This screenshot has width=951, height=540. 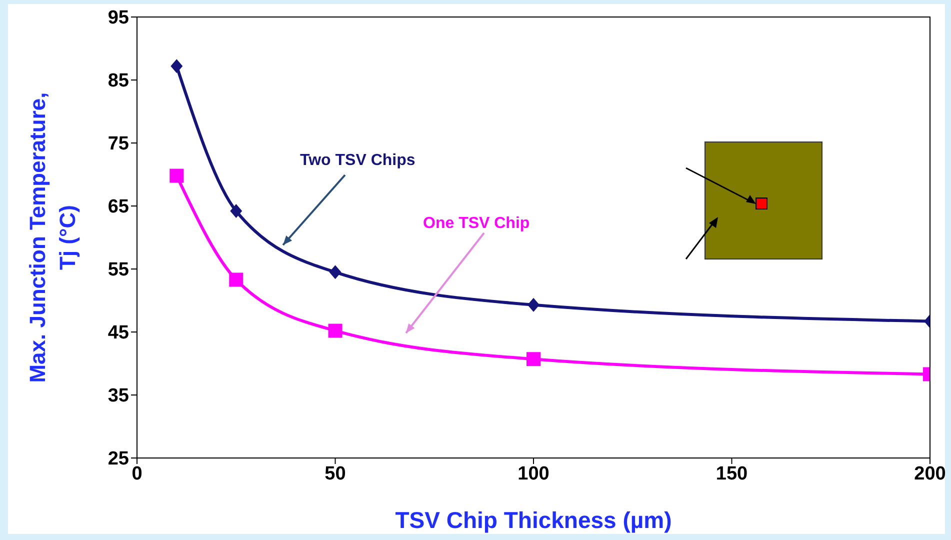 What do you see at coordinates (119, 459) in the screenshot?
I see `y-tick-label: 25` at bounding box center [119, 459].